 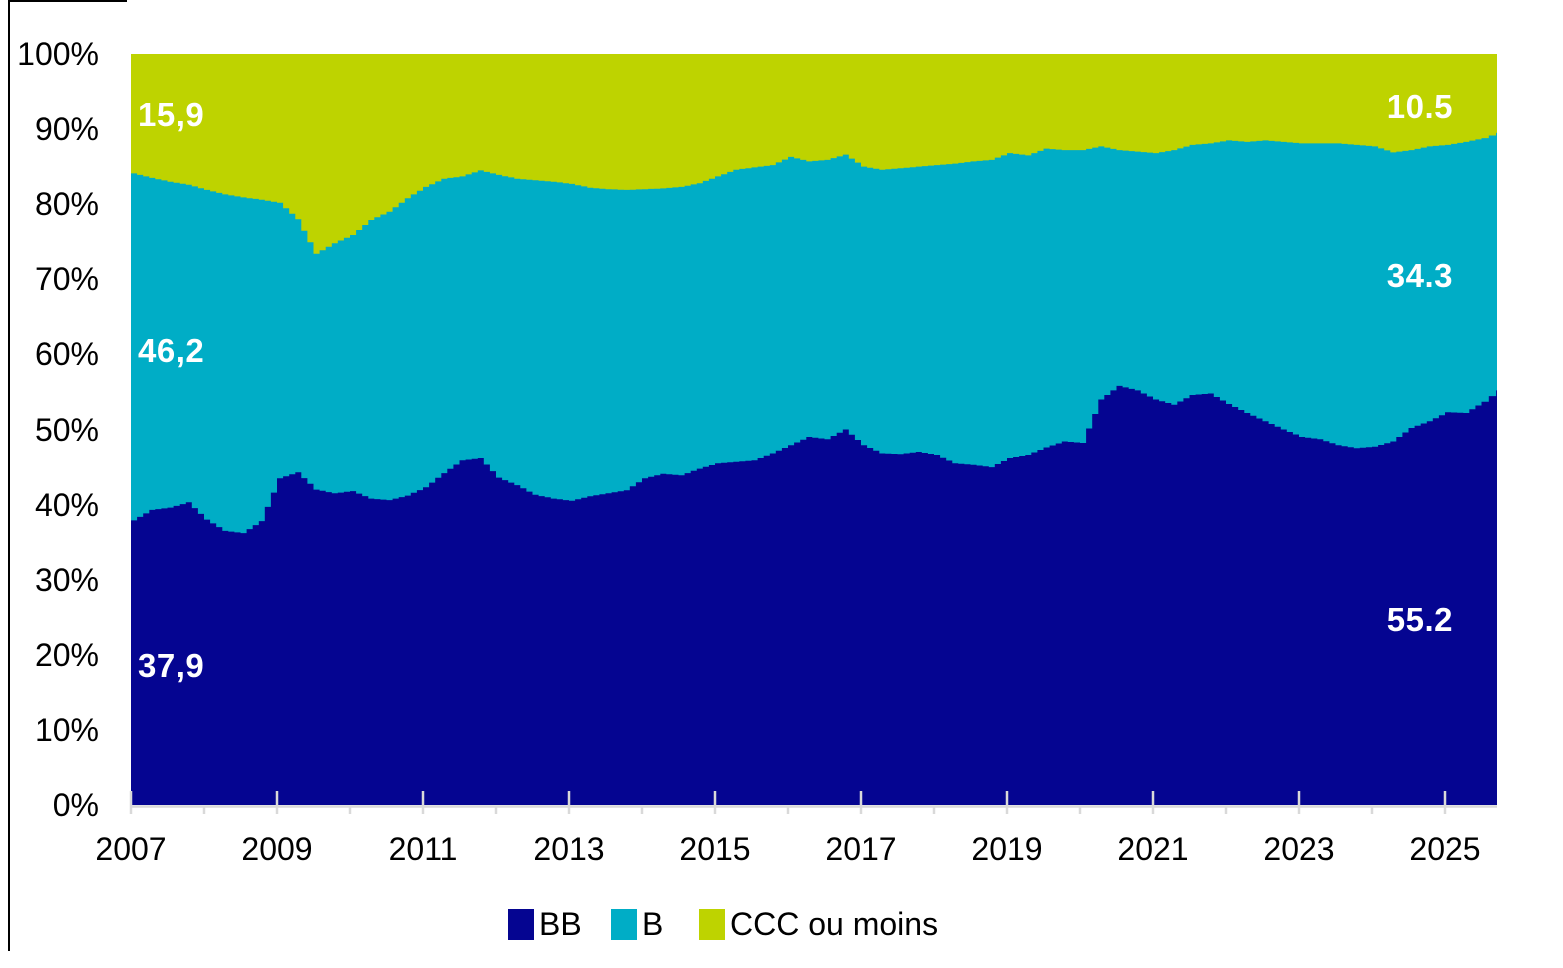 What do you see at coordinates (171, 114) in the screenshot?
I see `value-label-ccc-start: 15,9` at bounding box center [171, 114].